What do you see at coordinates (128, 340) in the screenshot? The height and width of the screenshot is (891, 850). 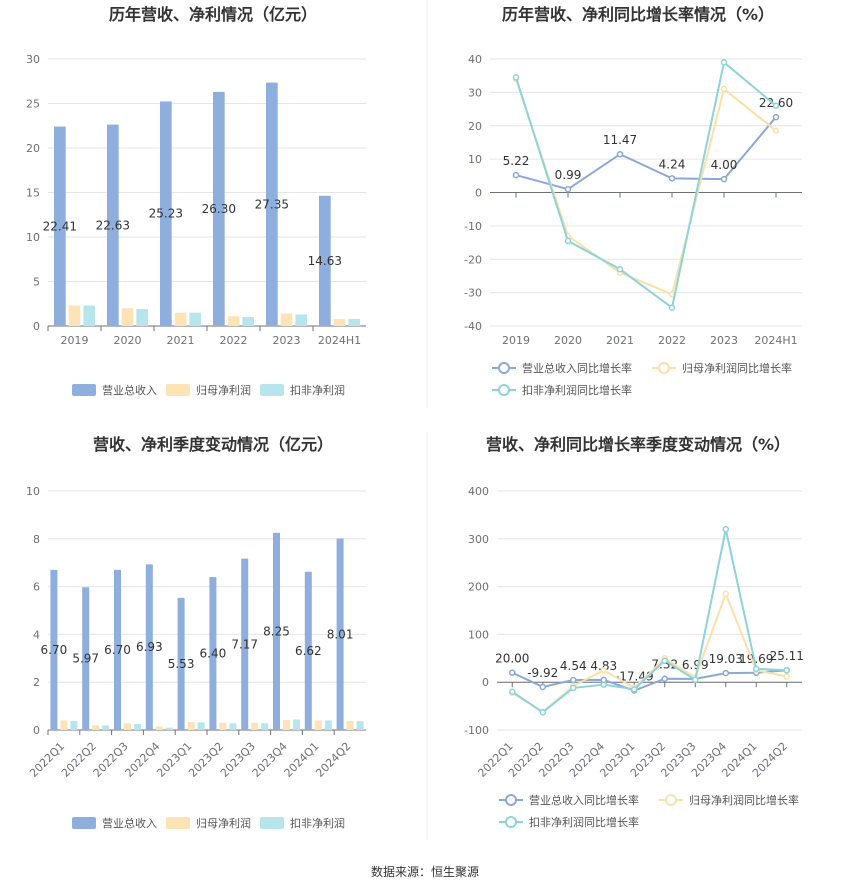 I see `x-tick-label: 2020` at bounding box center [128, 340].